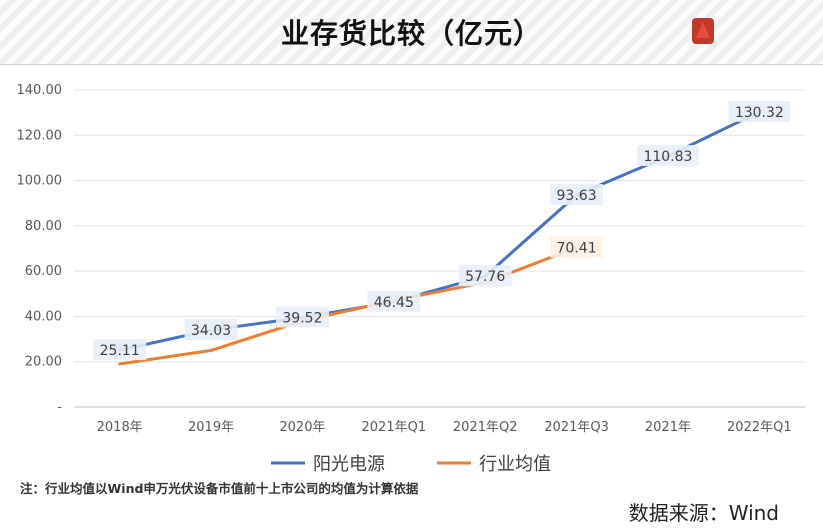 This screenshot has width=823, height=528. I want to click on x-tick-label: 2021年Q2, so click(485, 427).